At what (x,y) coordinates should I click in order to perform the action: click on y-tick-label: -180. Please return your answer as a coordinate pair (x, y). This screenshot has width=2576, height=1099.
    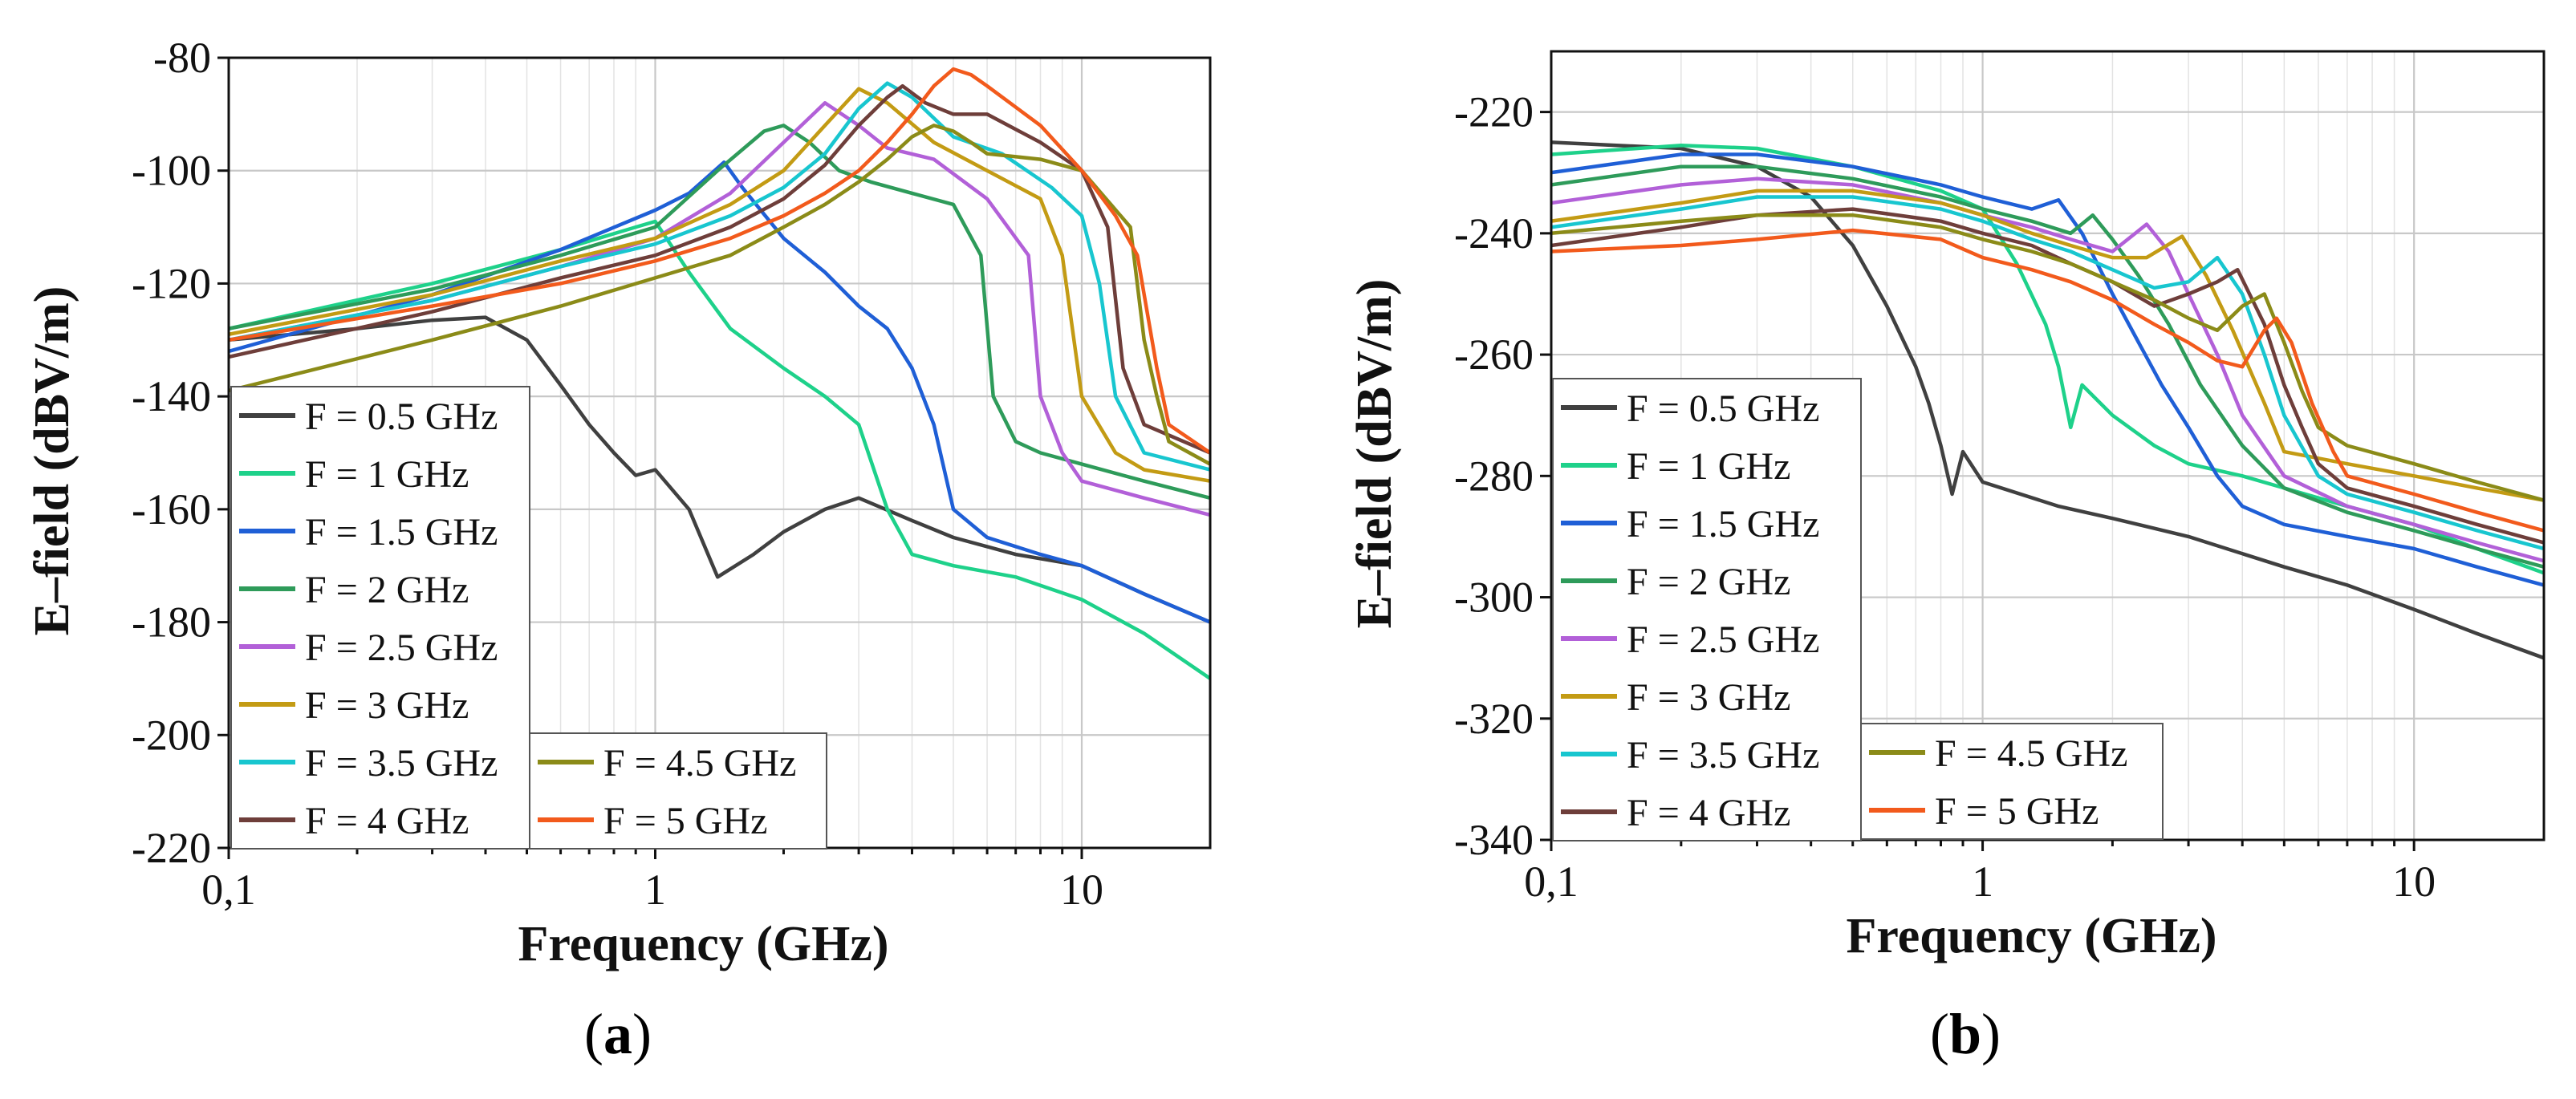
    Looking at the image, I should click on (171, 622).